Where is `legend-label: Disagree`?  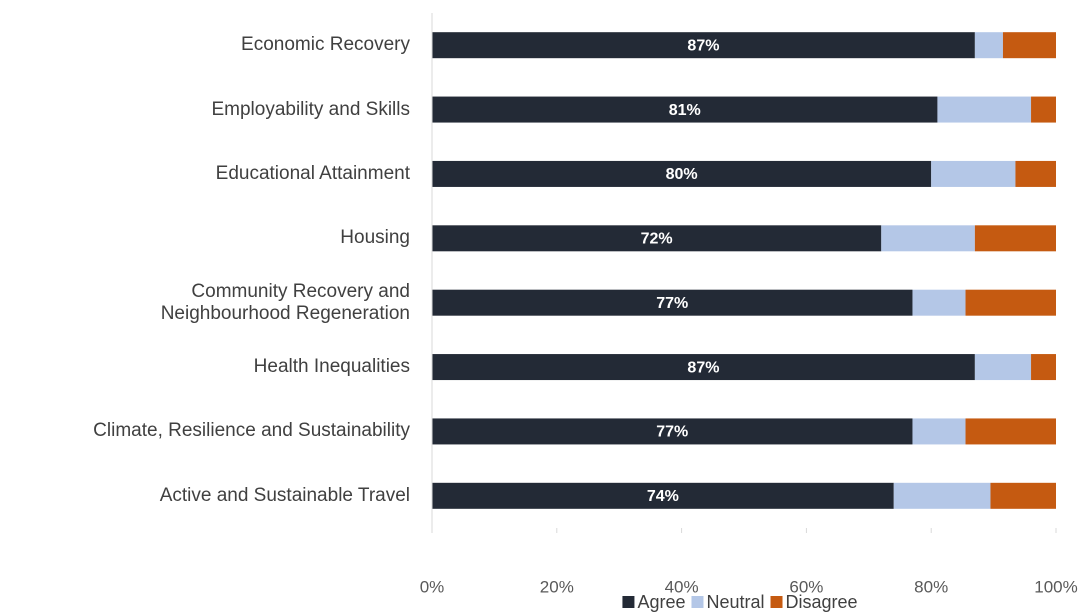
legend-label: Disagree is located at coordinates (822, 602).